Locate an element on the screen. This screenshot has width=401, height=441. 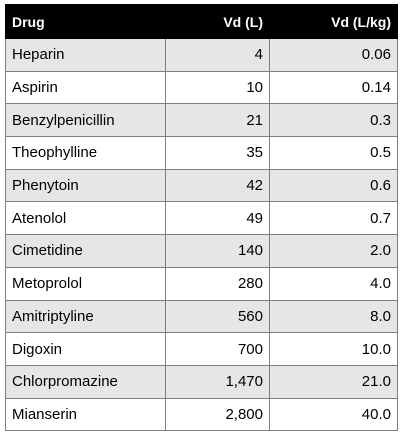
cell-drug: Metoprolol is located at coordinates (85, 283).